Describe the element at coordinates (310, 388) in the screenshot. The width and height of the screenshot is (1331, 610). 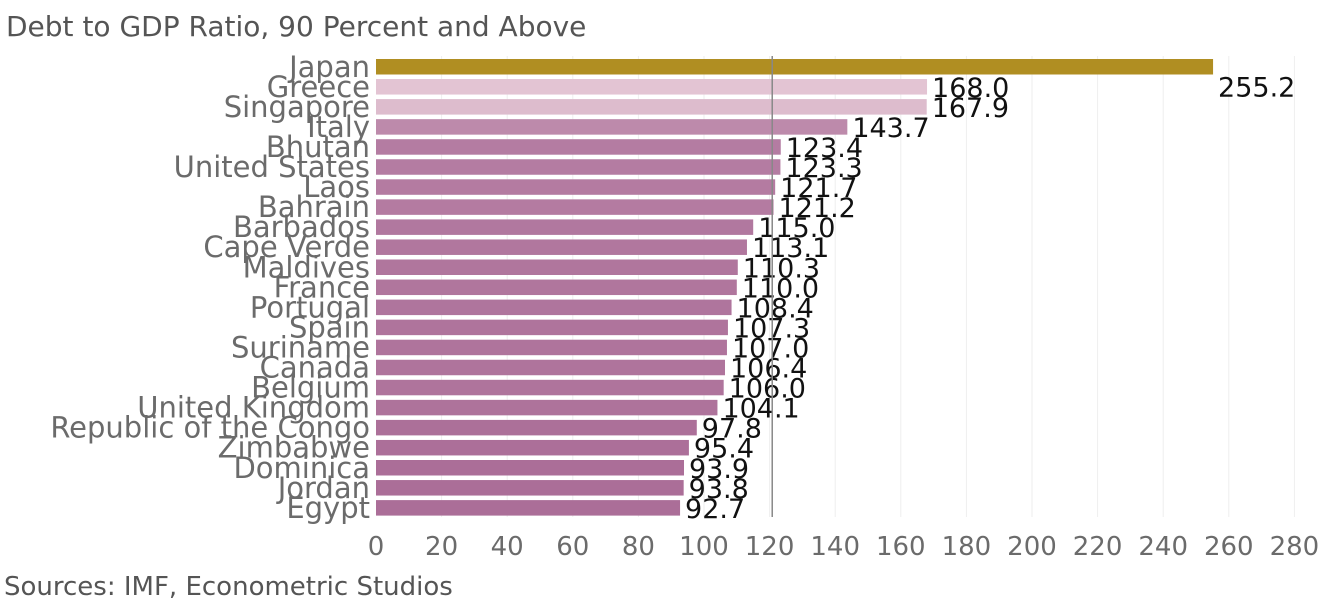
I see `category-label: Belgium` at that location.